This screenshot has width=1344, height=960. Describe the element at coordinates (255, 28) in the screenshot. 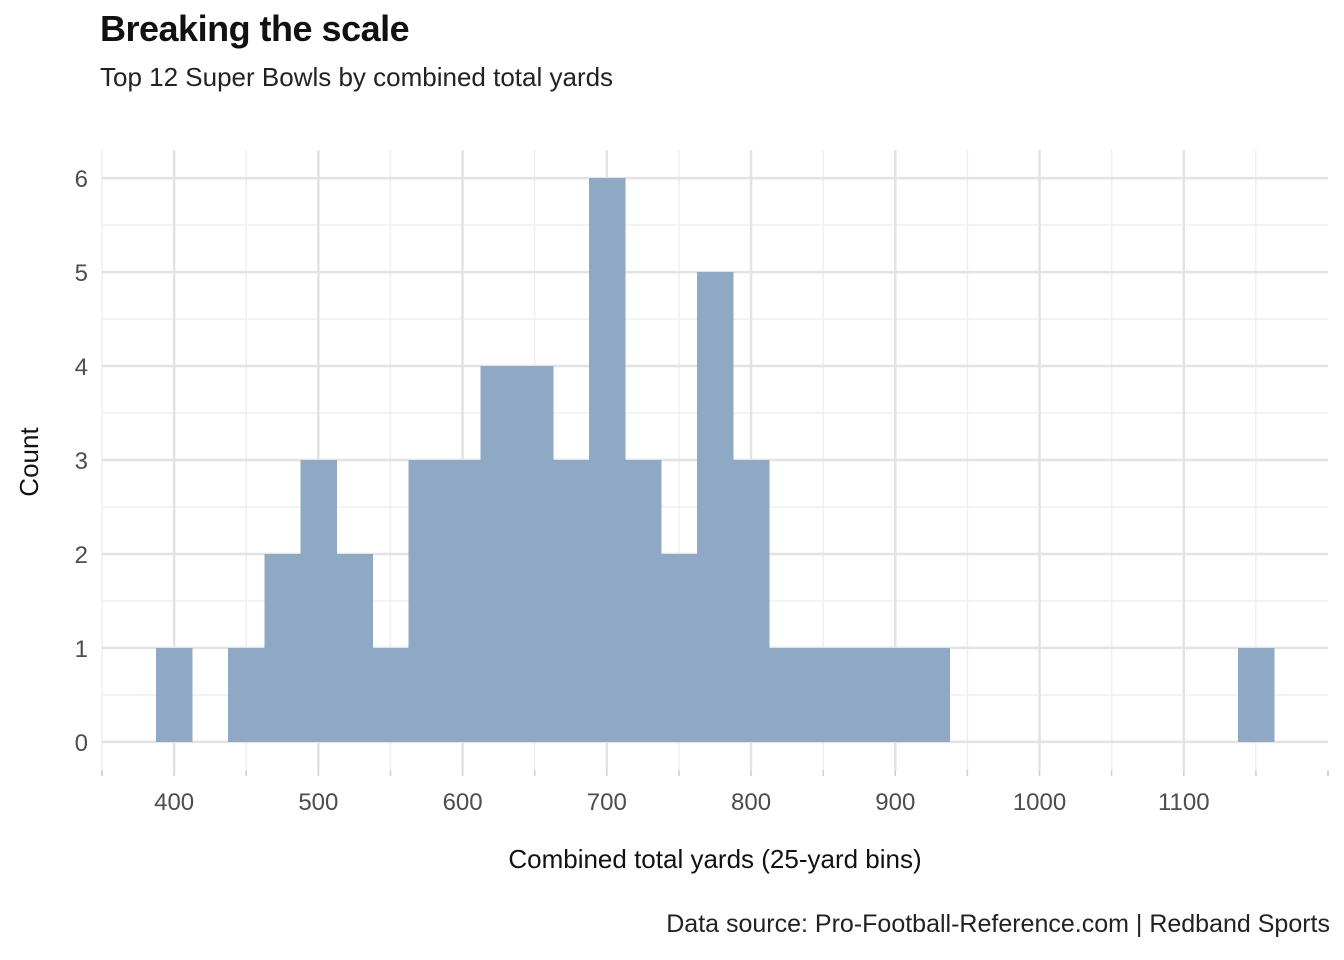

I see `chart-title: Breaking the scale` at that location.